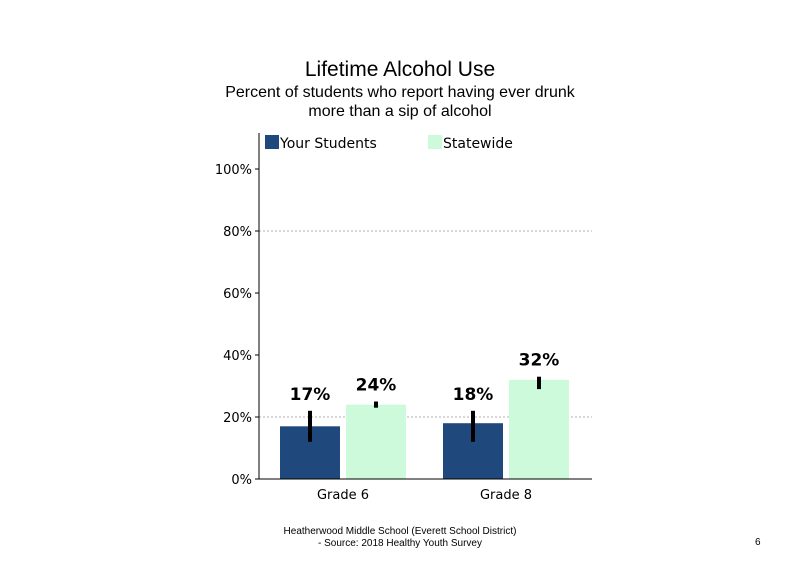  Describe the element at coordinates (400, 69) in the screenshot. I see `chart-title: Lifetime Alcohol Use` at that location.